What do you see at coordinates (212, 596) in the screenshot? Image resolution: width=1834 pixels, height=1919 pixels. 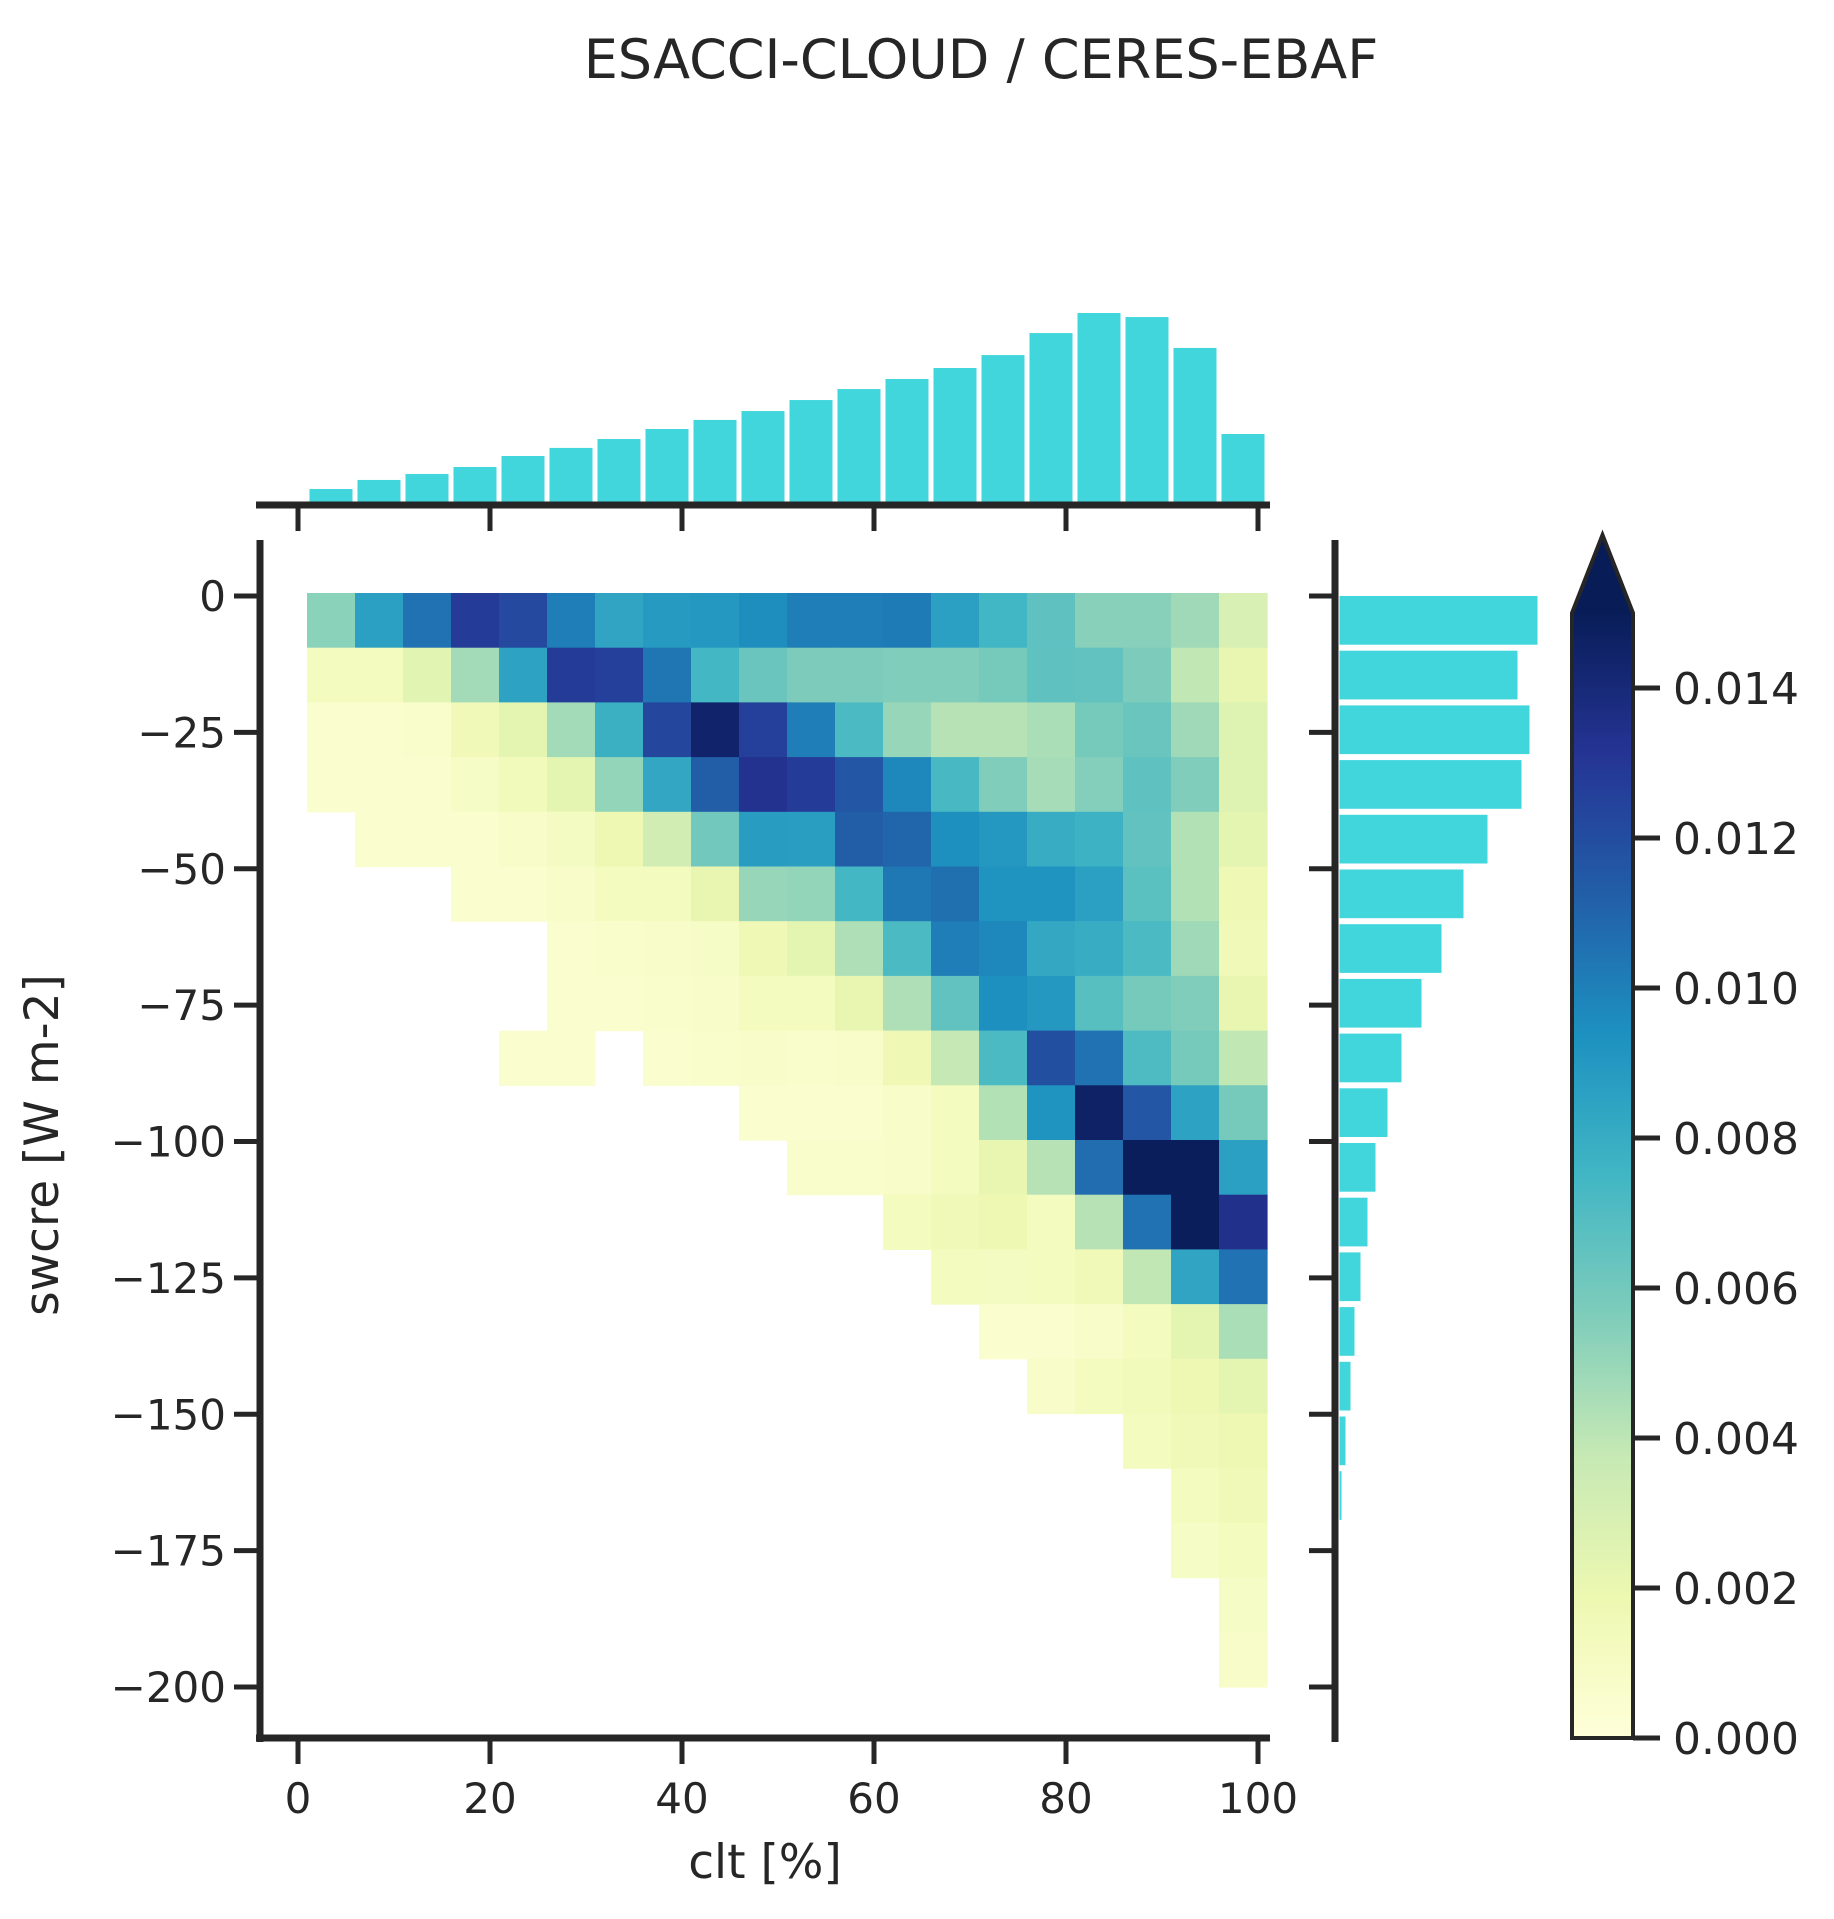 I see `y-tick-label: 0` at bounding box center [212, 596].